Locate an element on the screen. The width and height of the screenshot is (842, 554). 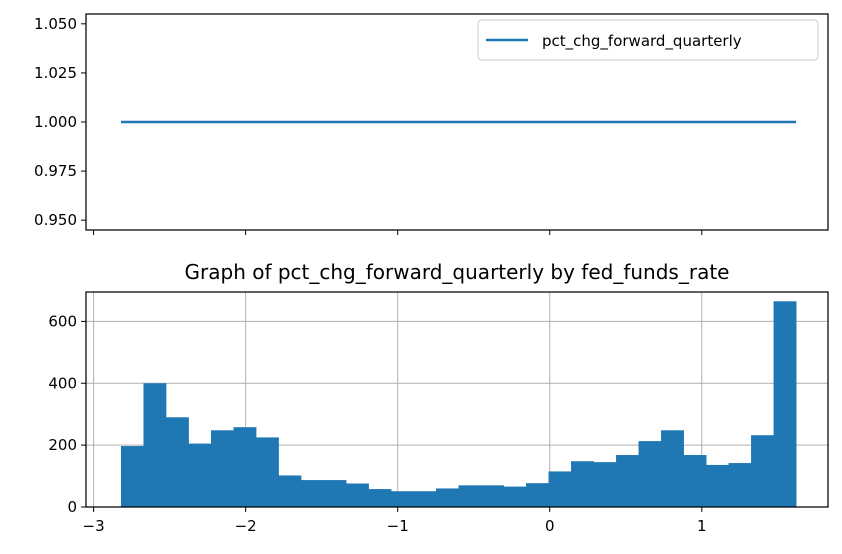
histogram-y-tick-label: 400 is located at coordinates (62, 383).